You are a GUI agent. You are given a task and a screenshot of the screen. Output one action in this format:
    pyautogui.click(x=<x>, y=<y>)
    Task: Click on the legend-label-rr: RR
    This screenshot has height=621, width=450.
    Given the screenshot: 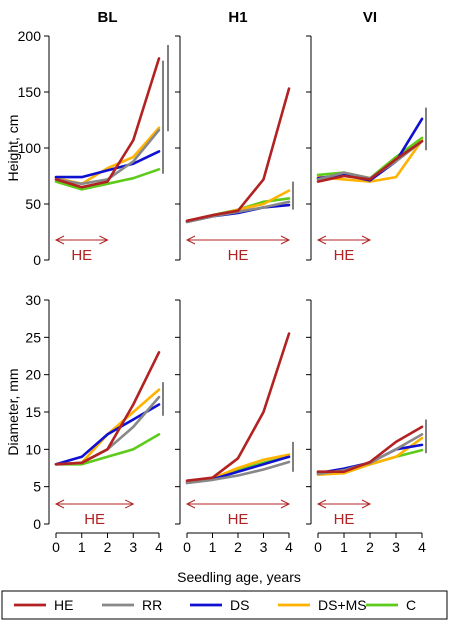 What is the action you would take?
    pyautogui.click(x=152, y=605)
    